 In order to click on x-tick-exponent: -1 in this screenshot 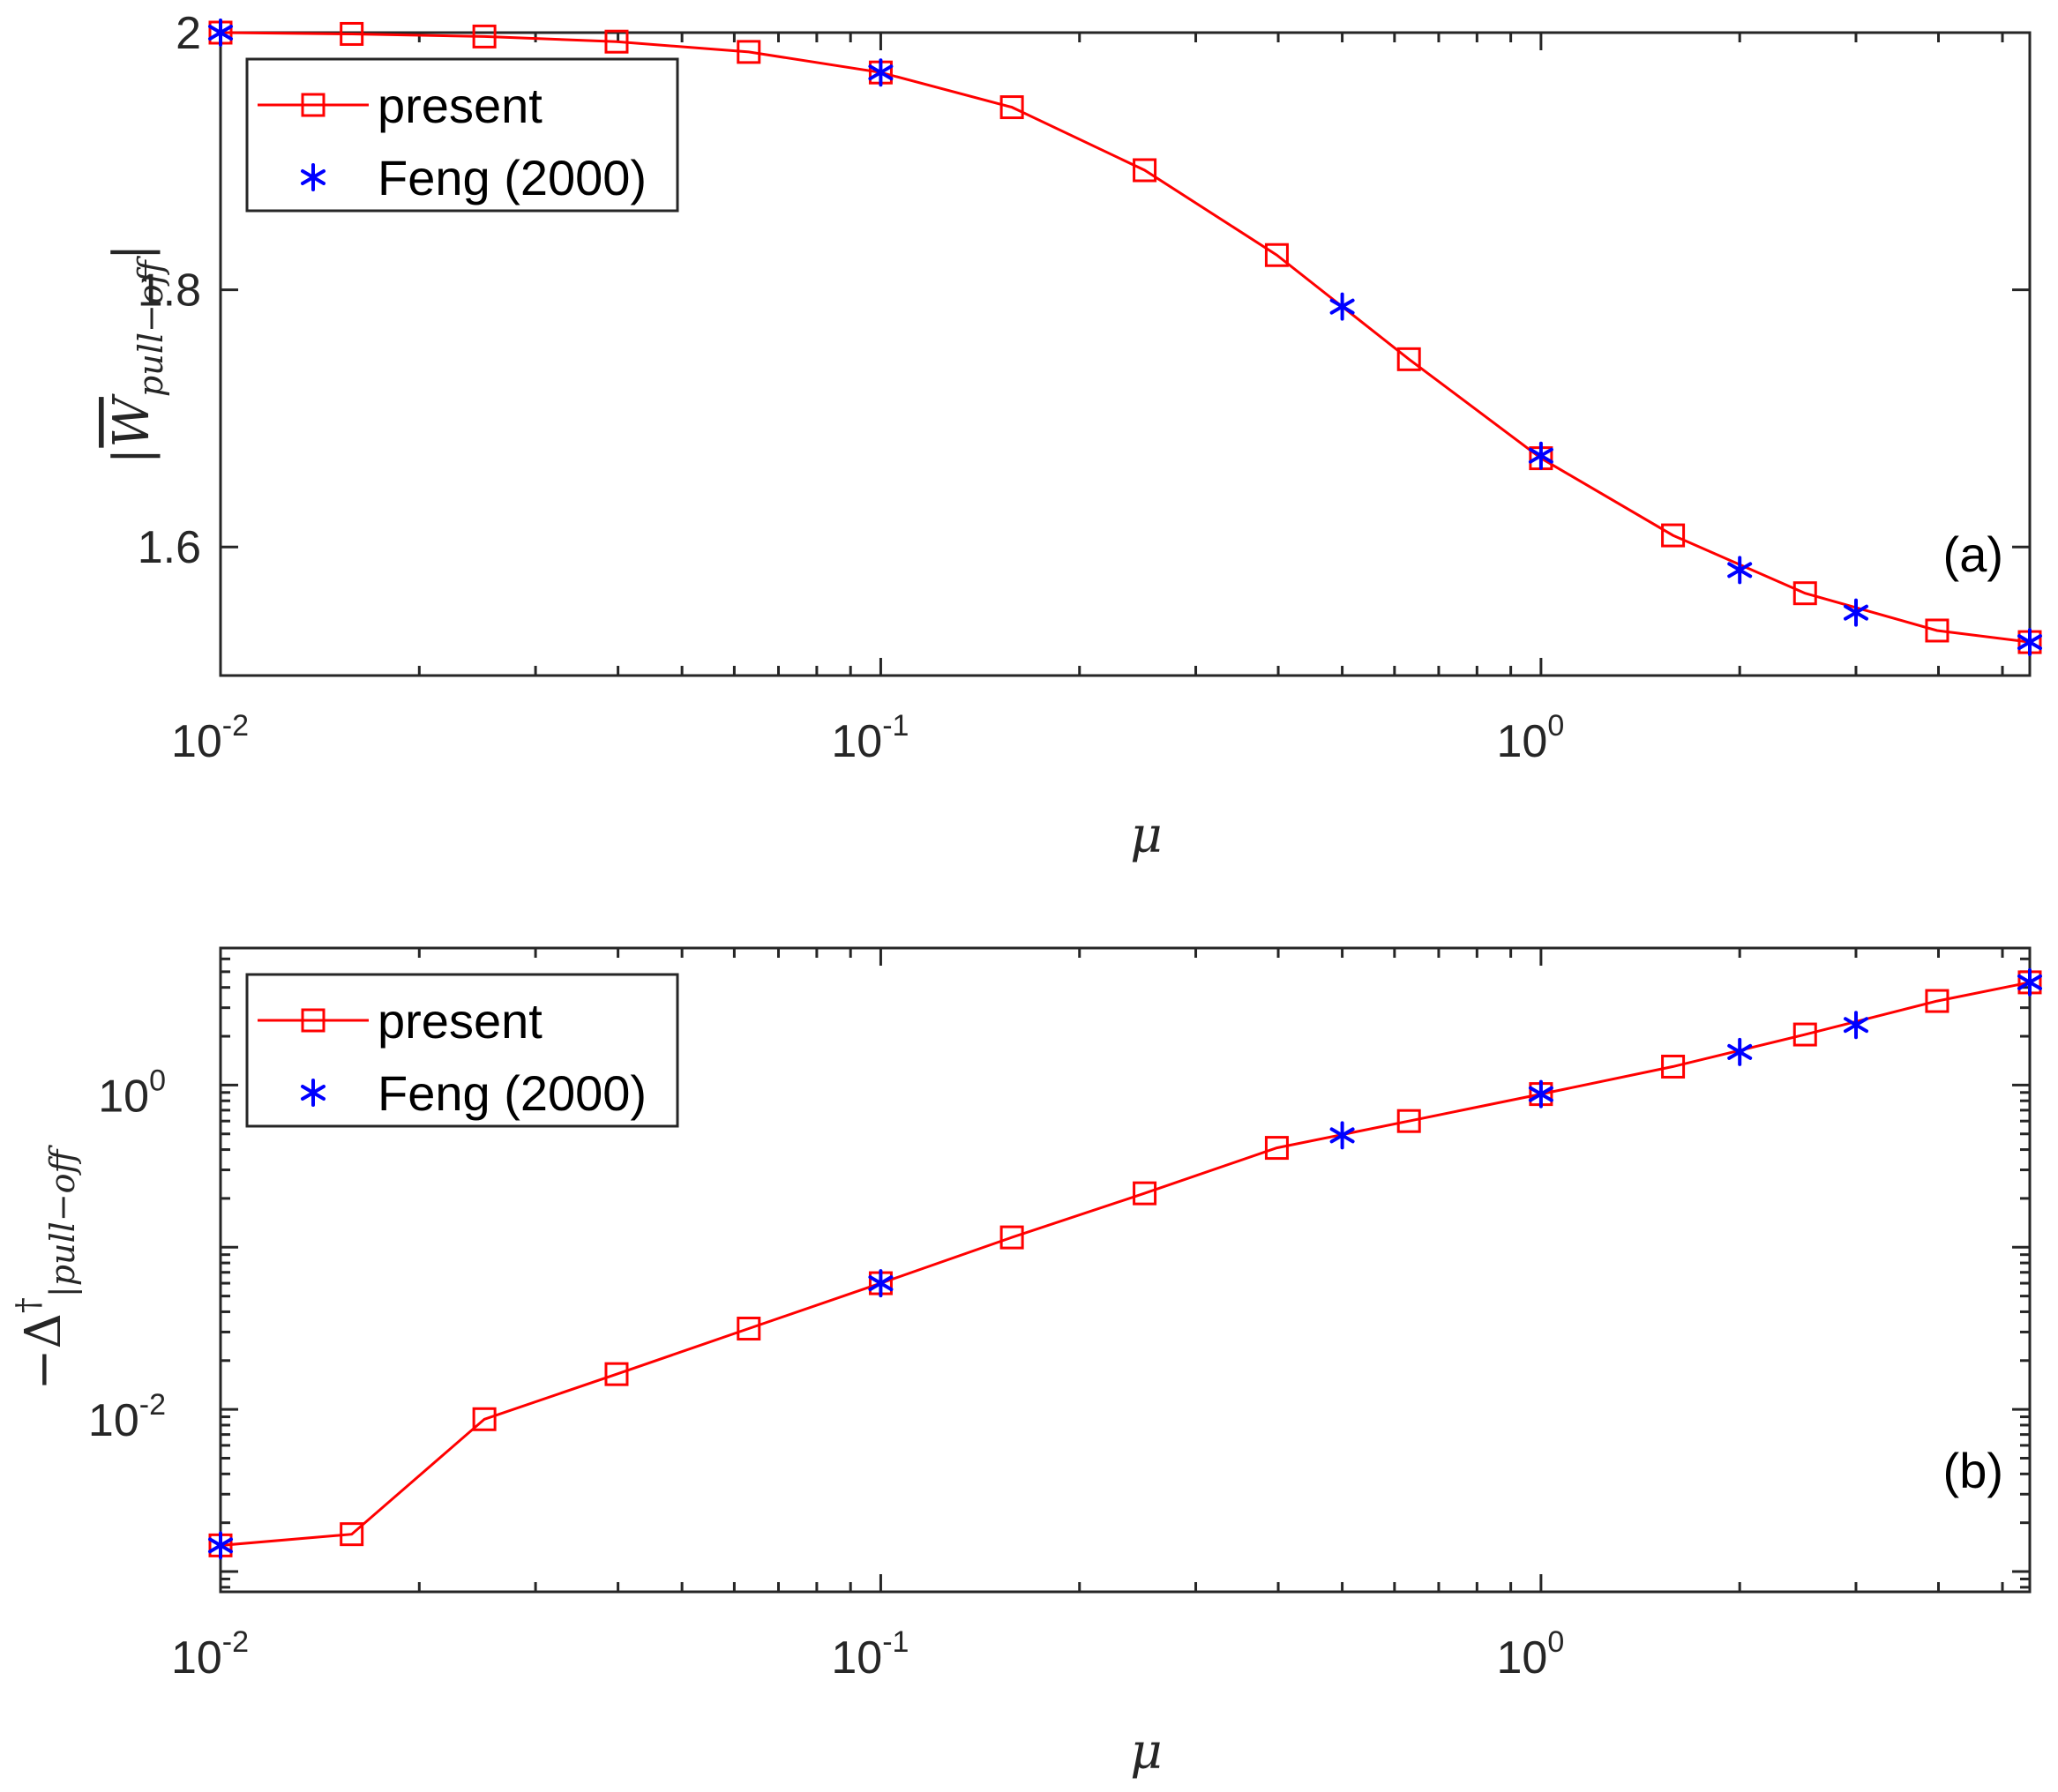, I will do `click(896, 1642)`.